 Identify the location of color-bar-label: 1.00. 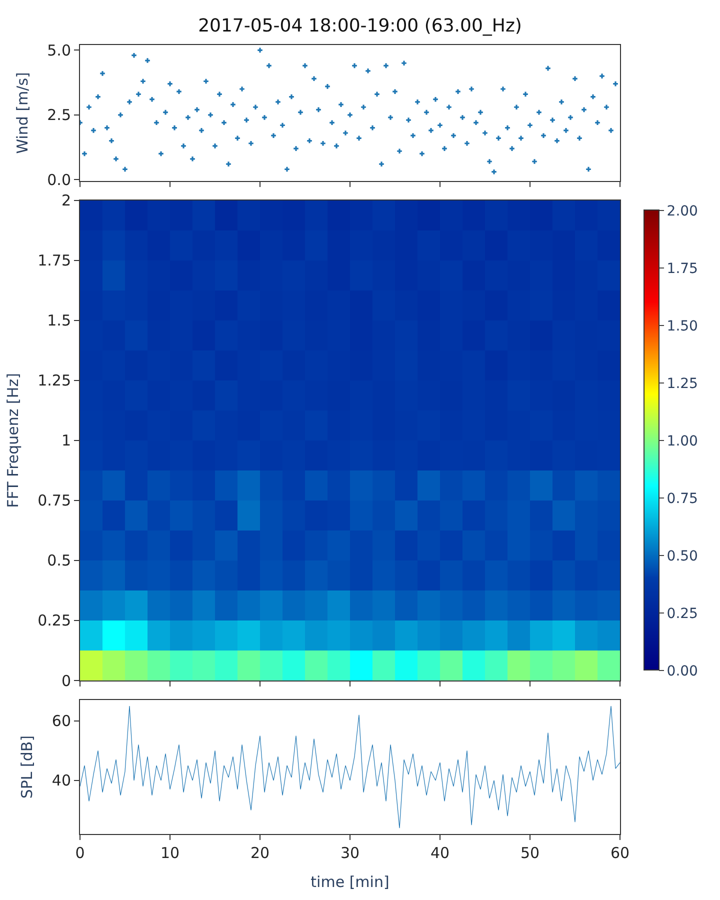
(682, 441).